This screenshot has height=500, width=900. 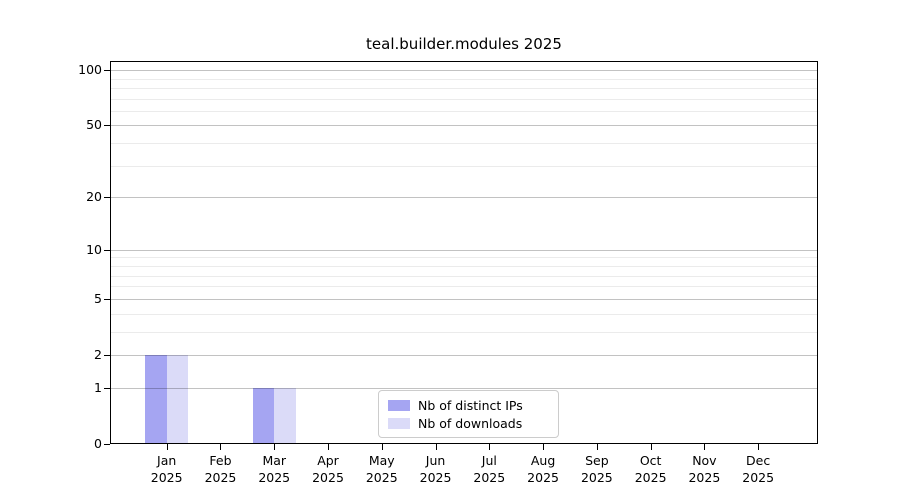 I want to click on legend-swatch-distinct-ips, so click(x=399, y=405).